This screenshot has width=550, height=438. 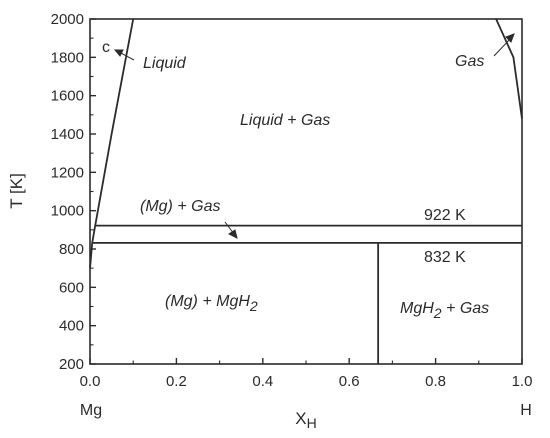 What do you see at coordinates (176, 381) in the screenshot?
I see `x-tick-label: 0.2` at bounding box center [176, 381].